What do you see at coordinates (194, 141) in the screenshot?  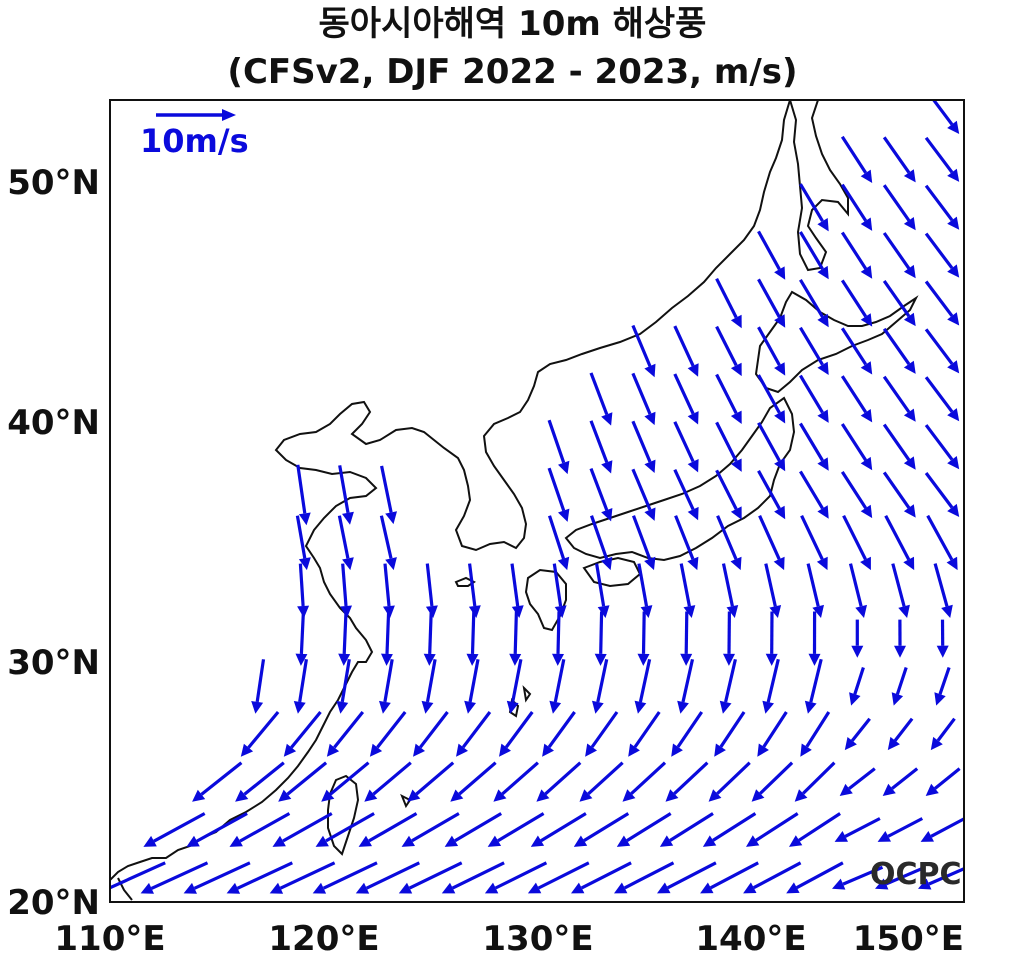 I see `reference-vector-label: 10m/s` at bounding box center [194, 141].